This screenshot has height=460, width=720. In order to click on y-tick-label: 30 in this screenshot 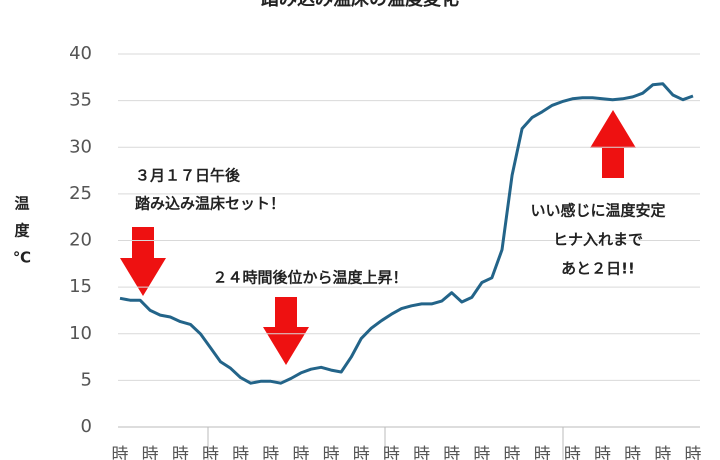, I will do `click(80, 146)`.